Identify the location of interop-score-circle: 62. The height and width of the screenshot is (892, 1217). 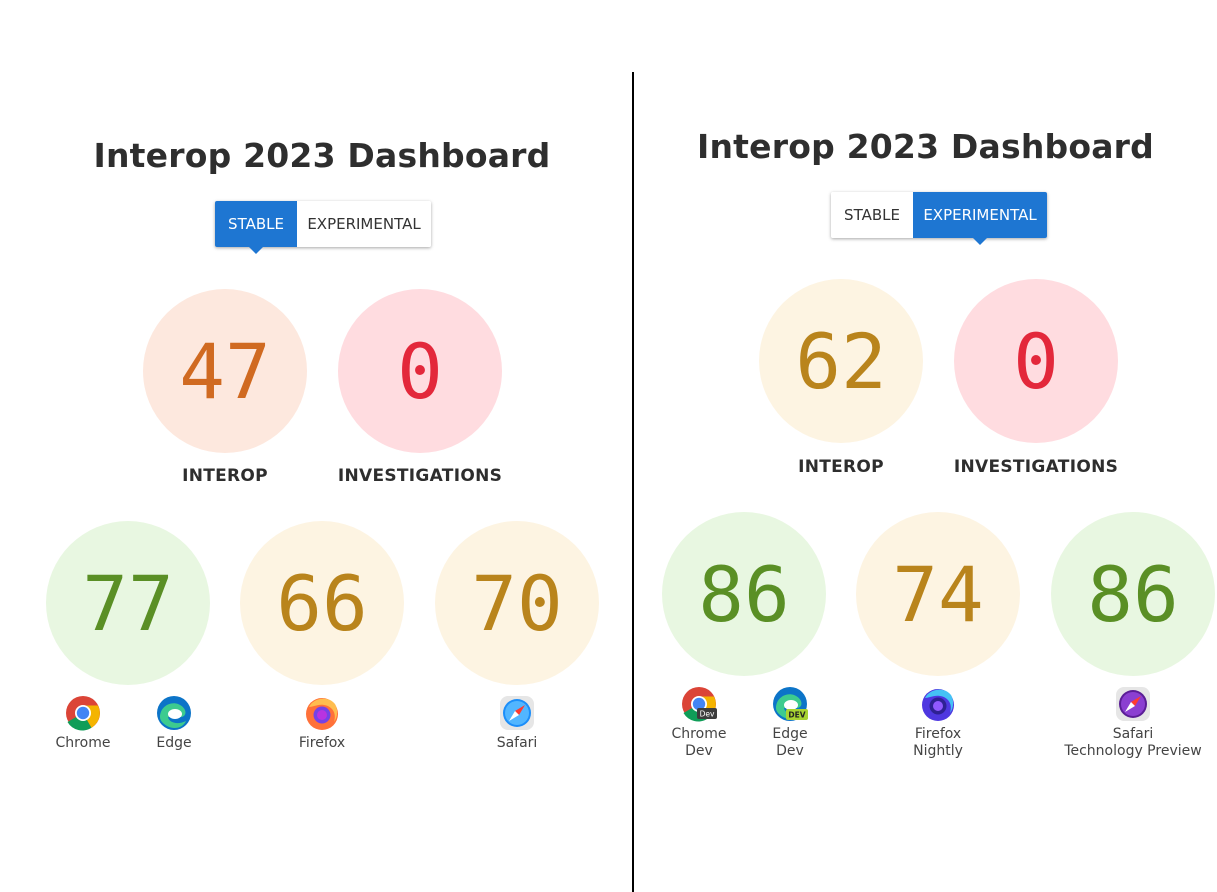
(841, 361).